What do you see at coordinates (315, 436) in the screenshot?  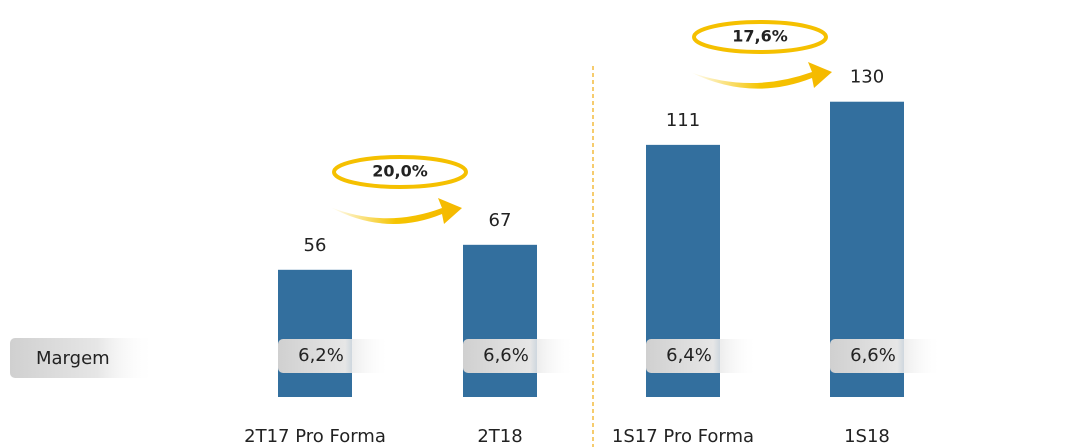 I see `x-tick-label: 2T17 Pro Forma` at bounding box center [315, 436].